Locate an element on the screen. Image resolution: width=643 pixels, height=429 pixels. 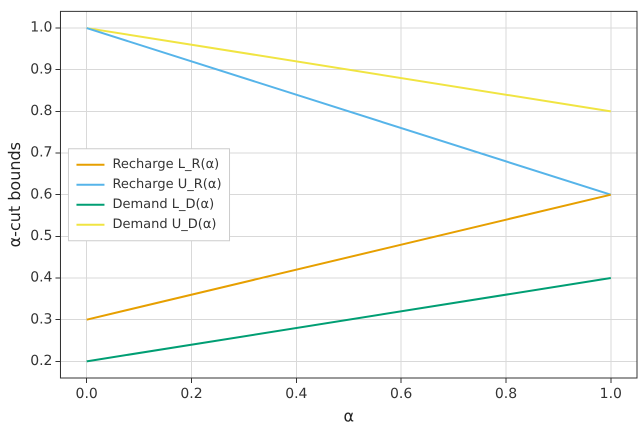
y-tick-label: 0.8 is located at coordinates (41, 111).